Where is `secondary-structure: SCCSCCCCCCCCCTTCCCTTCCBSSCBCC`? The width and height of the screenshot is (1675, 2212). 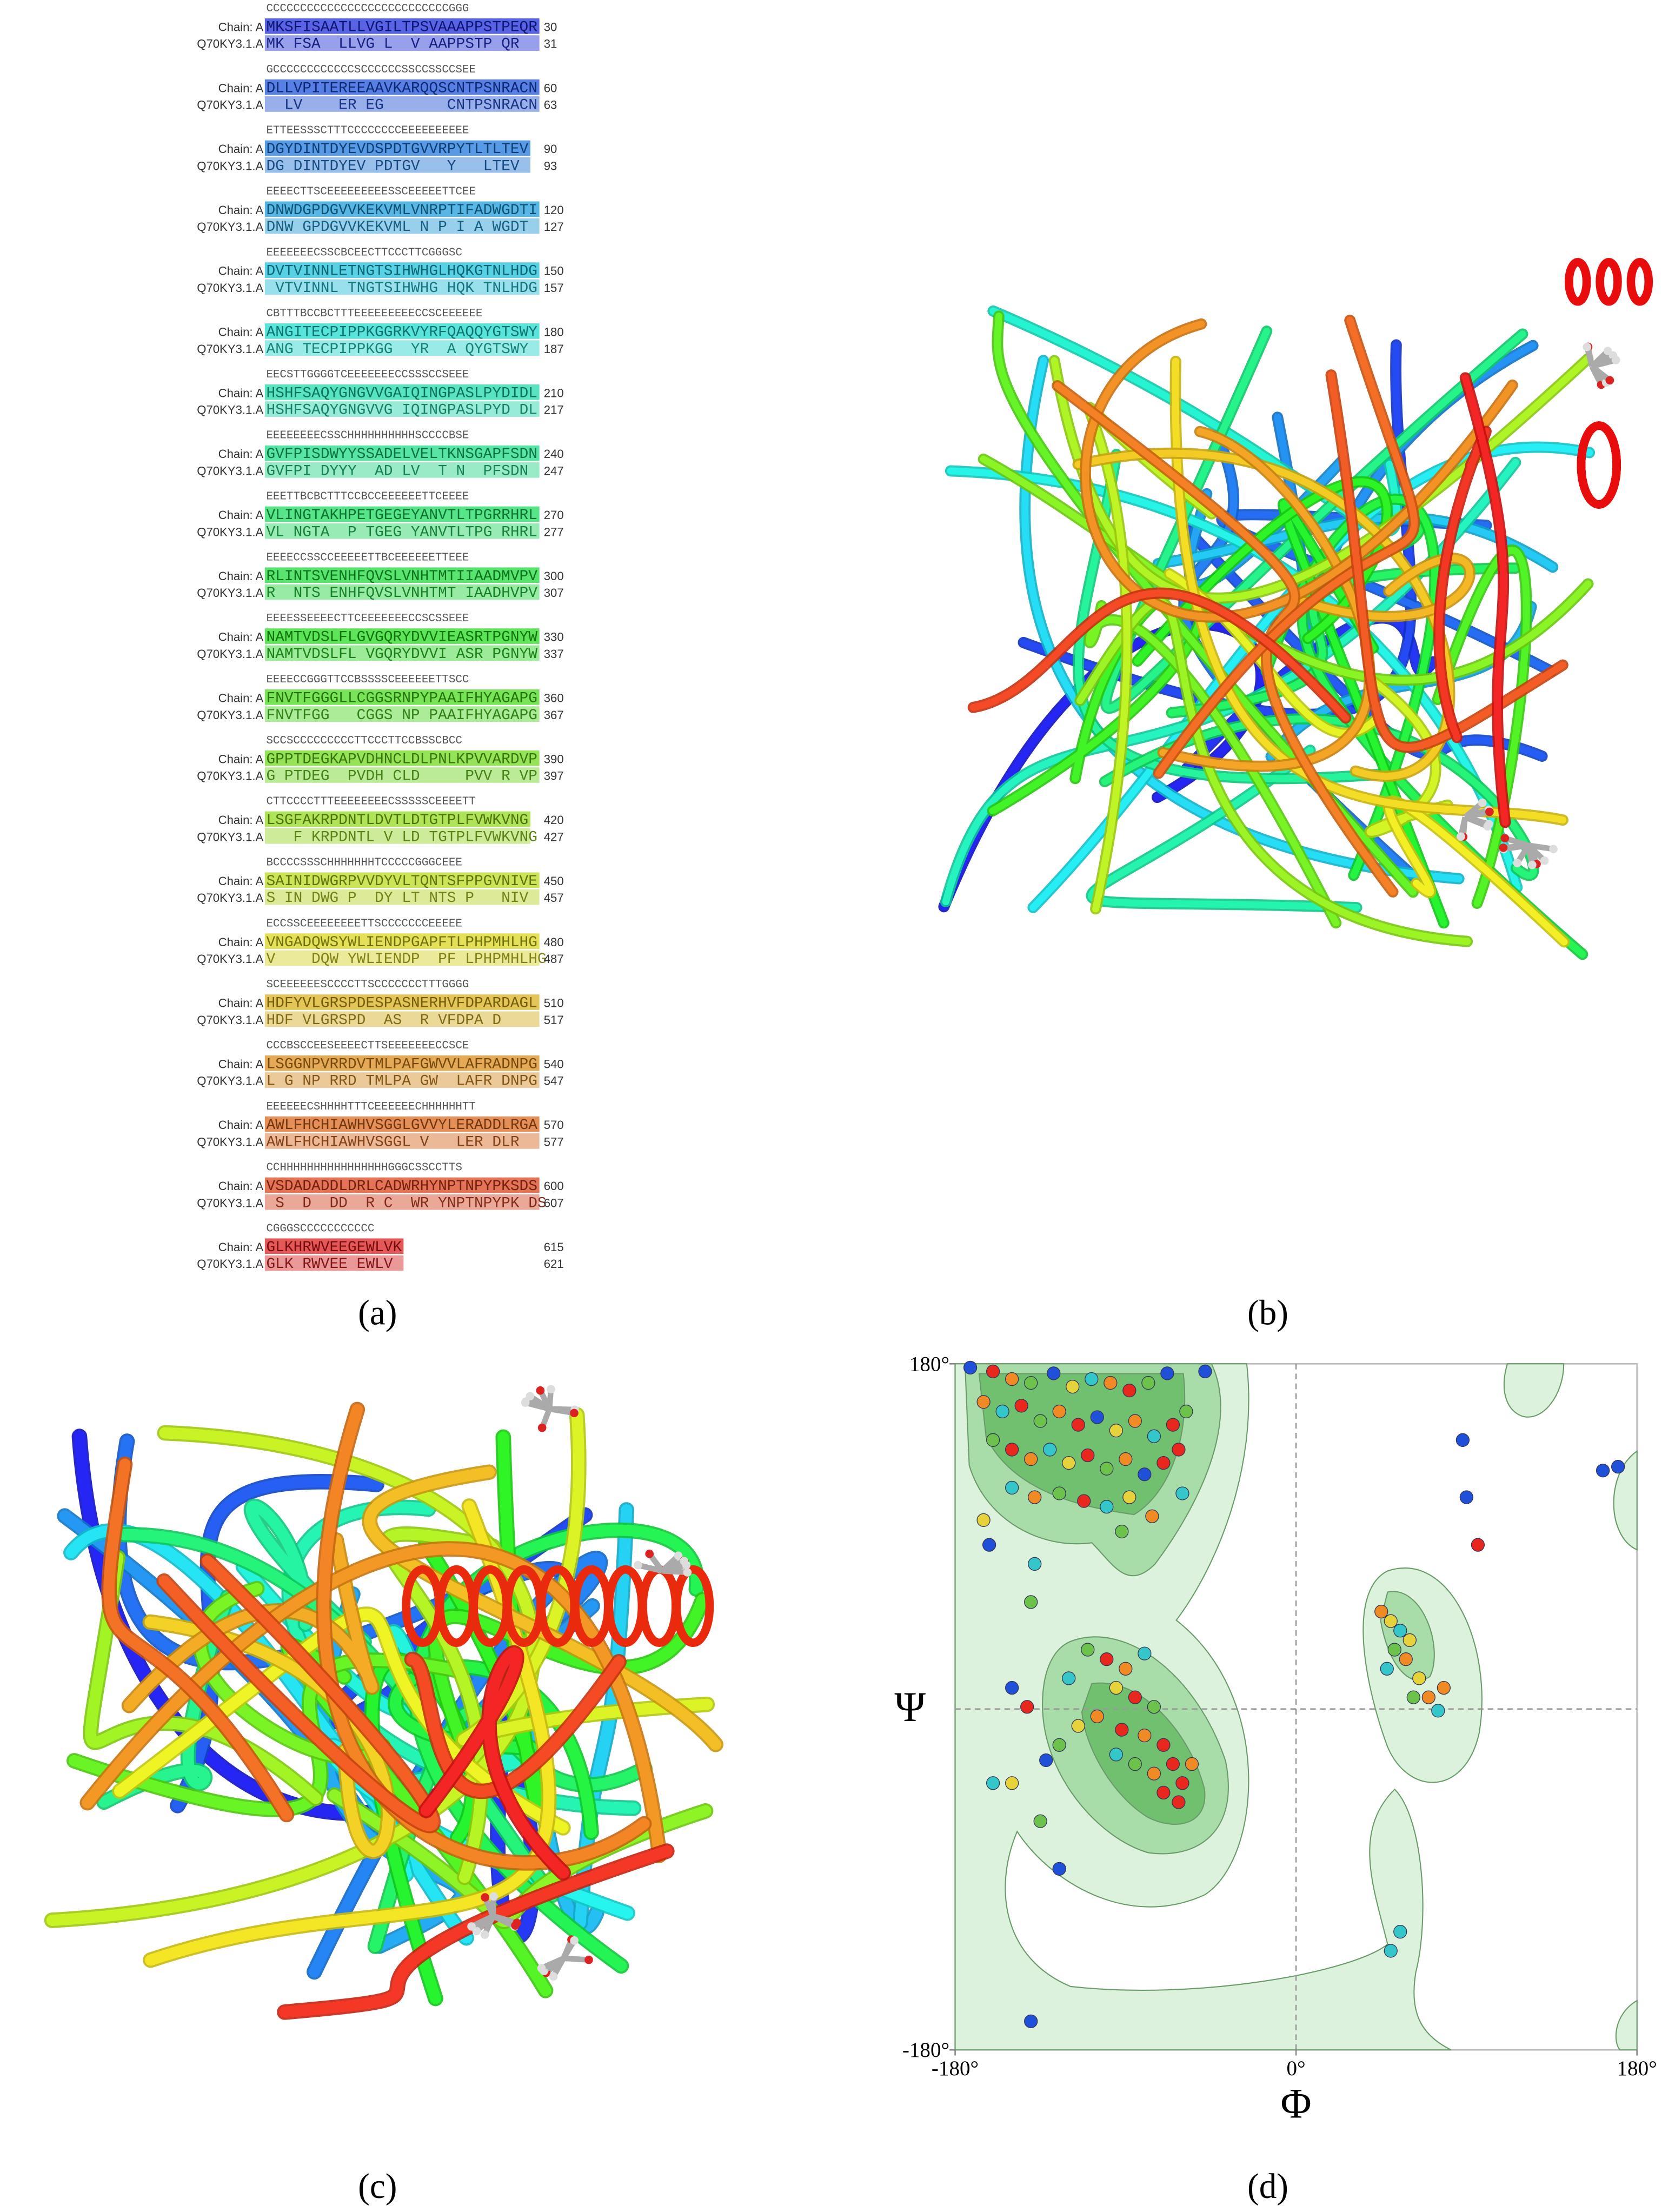
secondary-structure: SCCSCCCCCCCCCTTCCCTTCCBSSCBCC is located at coordinates (364, 741).